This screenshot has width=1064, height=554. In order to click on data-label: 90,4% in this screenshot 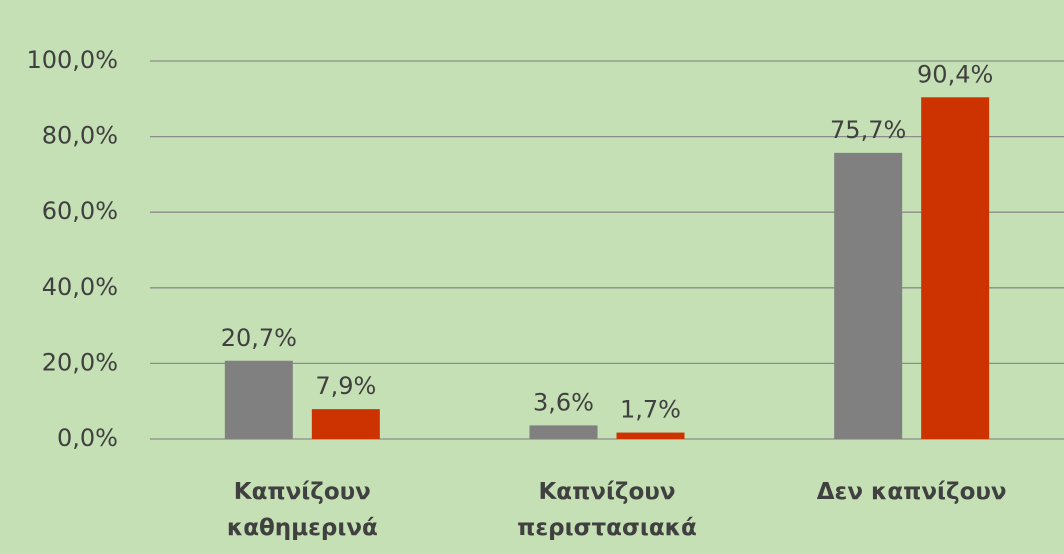, I will do `click(955, 74)`.